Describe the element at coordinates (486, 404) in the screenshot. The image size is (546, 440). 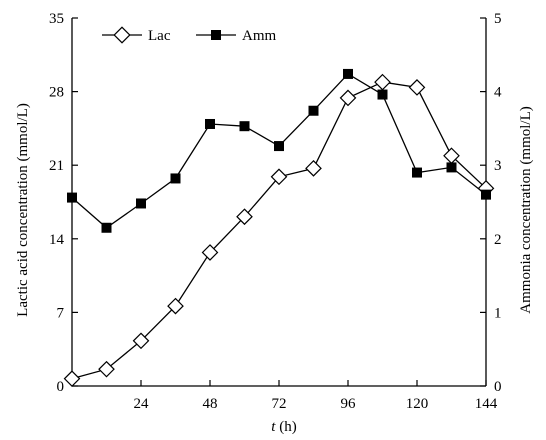
I see `x-tick-label: 144` at that location.